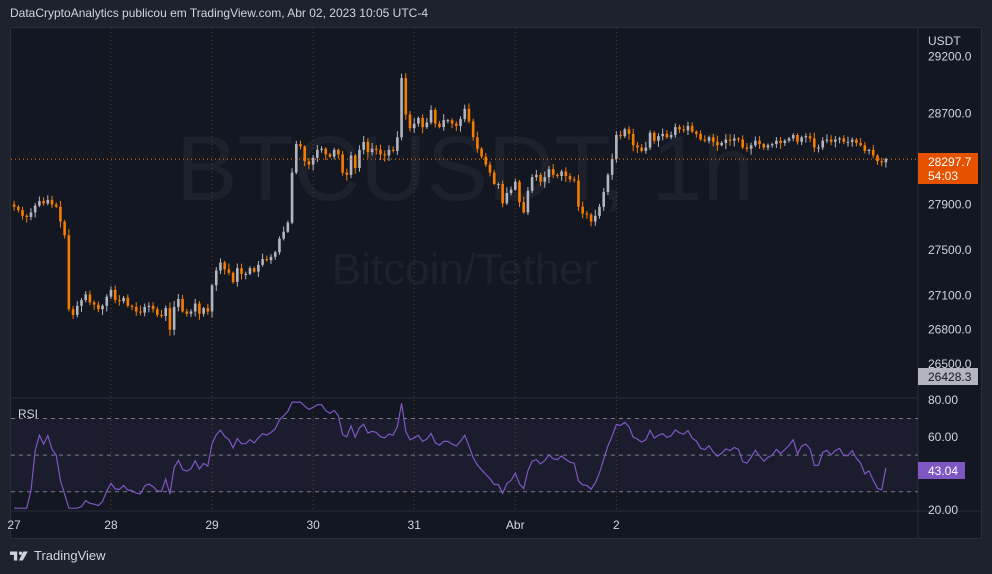 The width and height of the screenshot is (992, 574). Describe the element at coordinates (950, 204) in the screenshot. I see `price-tick-label: 27900.0` at that location.